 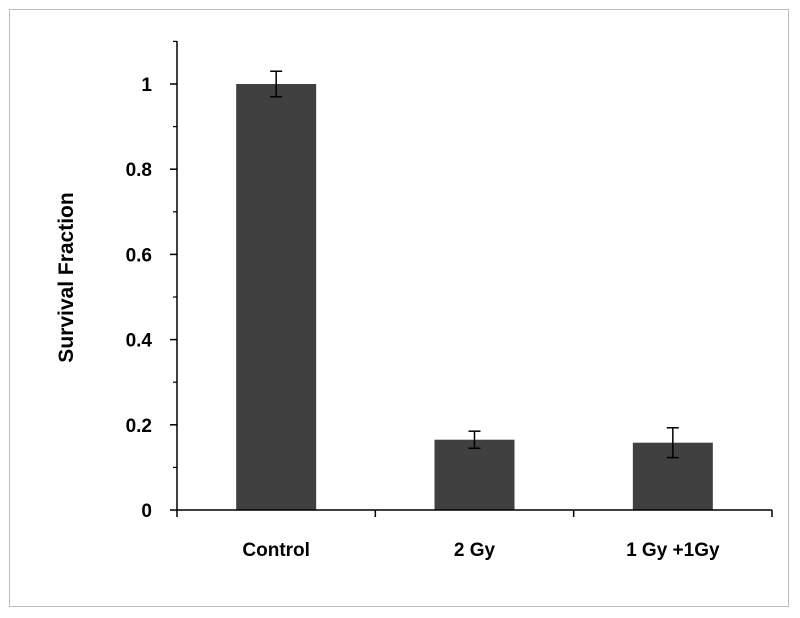 What do you see at coordinates (673, 550) in the screenshot?
I see `x-tick-label: 1 Gy +1Gy` at bounding box center [673, 550].